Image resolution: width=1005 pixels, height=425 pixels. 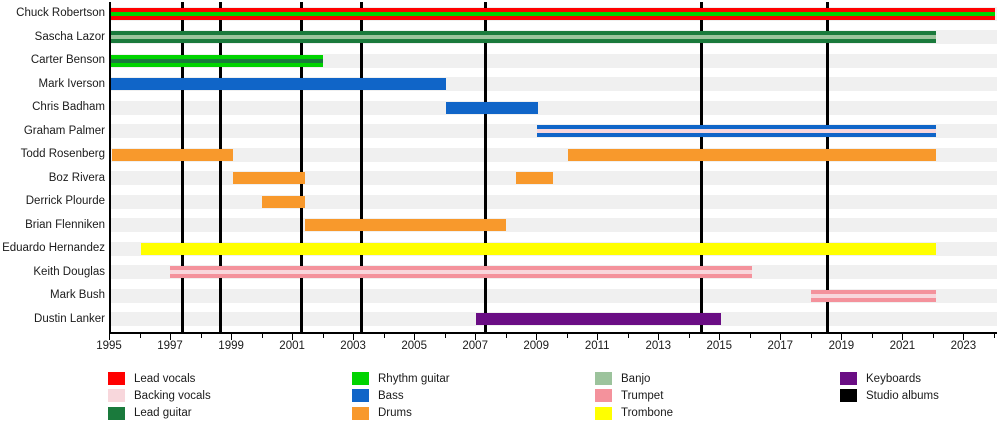 What do you see at coordinates (67, 60) in the screenshot?
I see `member-label: Carter Benson` at bounding box center [67, 60].